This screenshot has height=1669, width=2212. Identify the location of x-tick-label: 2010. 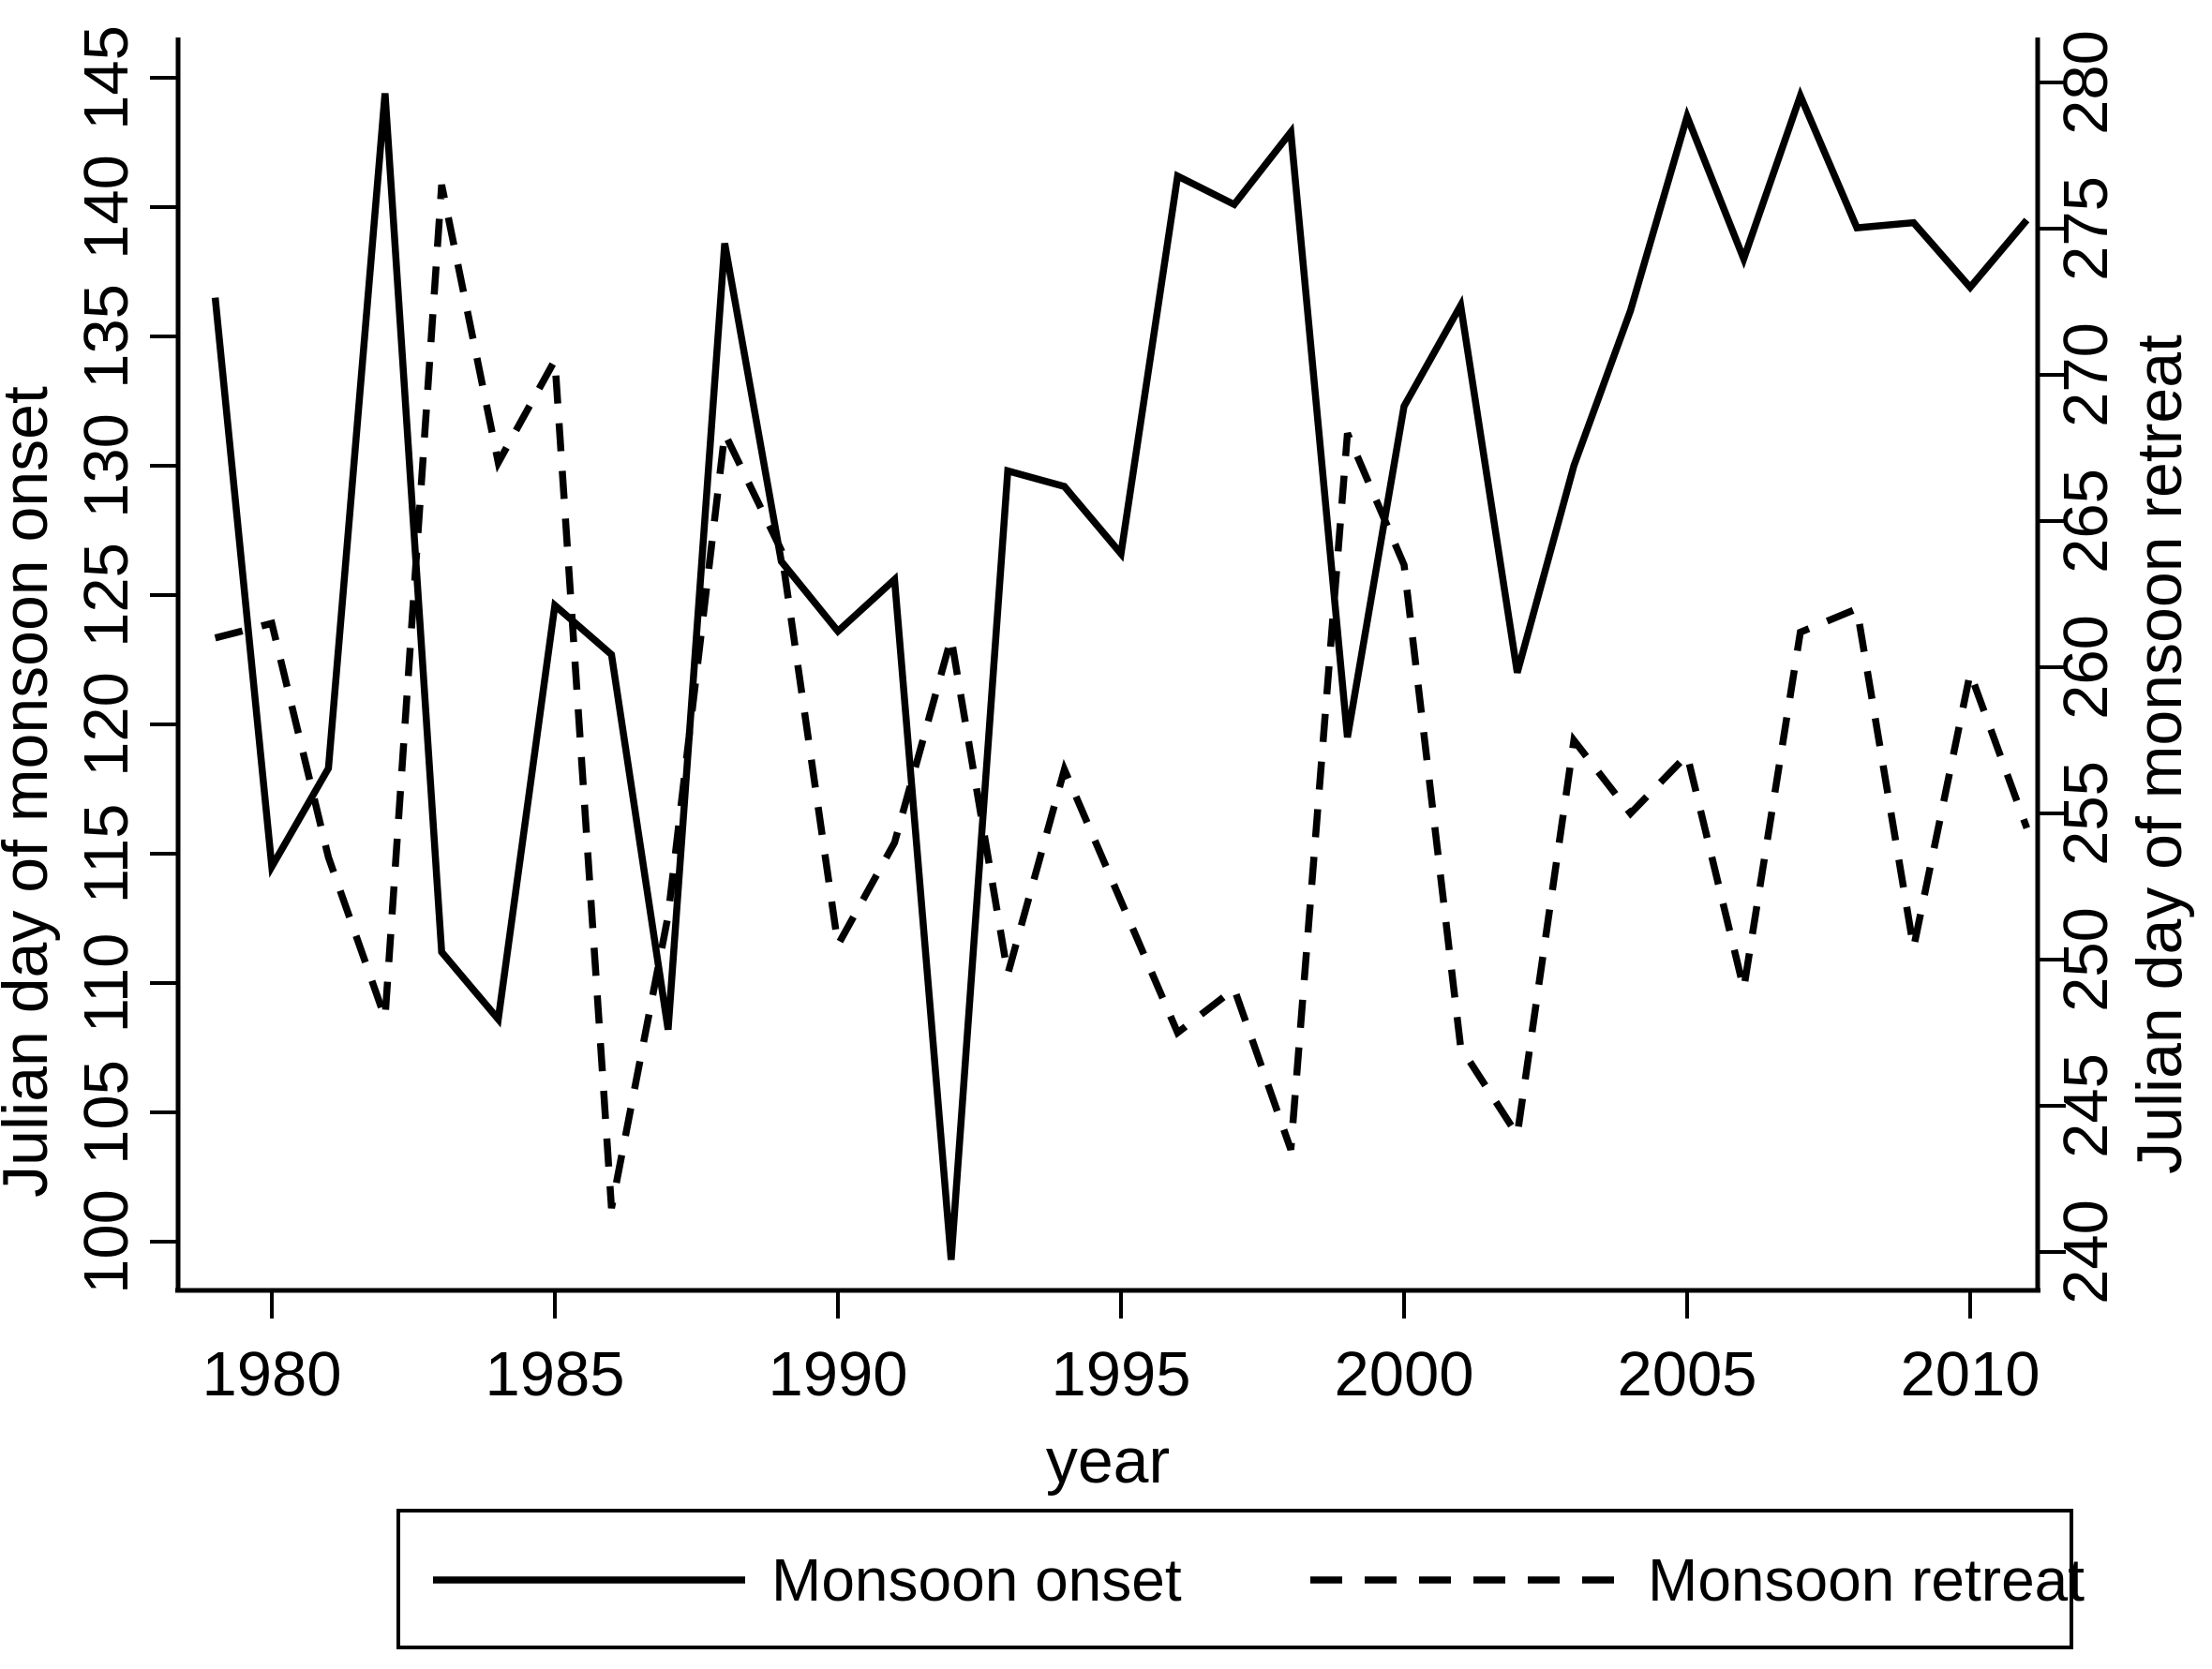
(1970, 1374).